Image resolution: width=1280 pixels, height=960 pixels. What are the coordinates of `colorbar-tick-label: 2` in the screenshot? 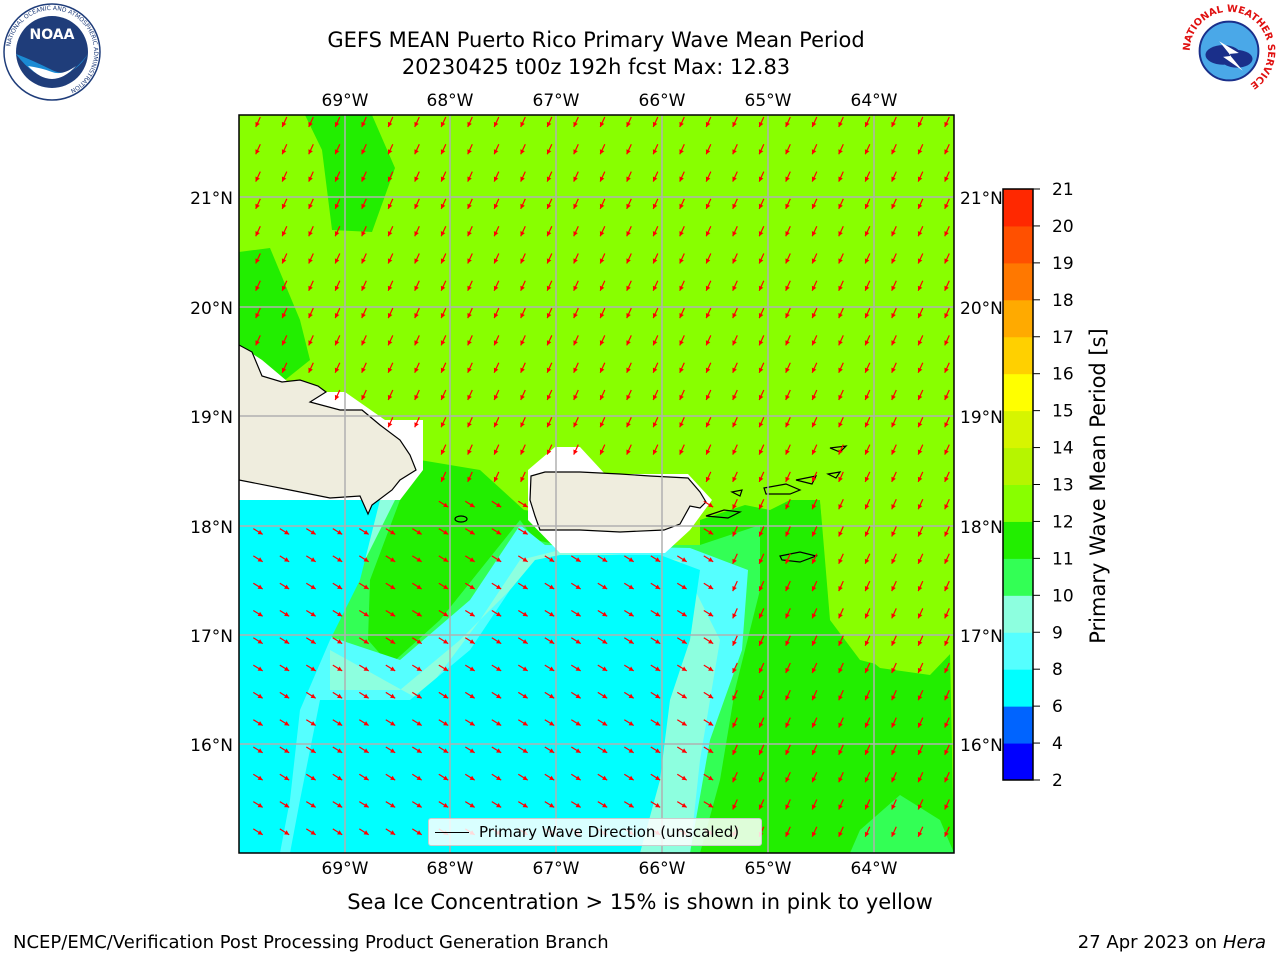 It's located at (1057, 781).